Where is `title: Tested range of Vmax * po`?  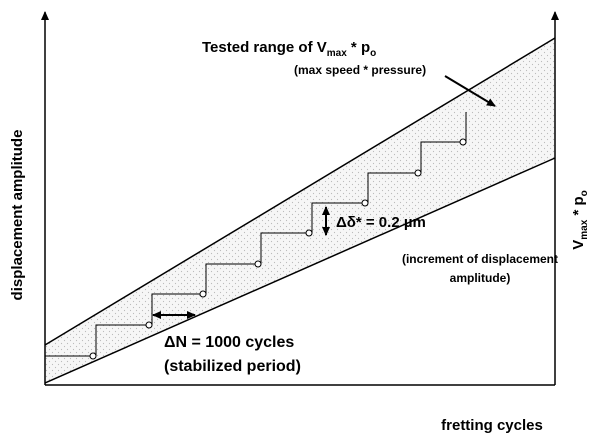 title: Tested range of Vmax * po is located at coordinates (289, 49).